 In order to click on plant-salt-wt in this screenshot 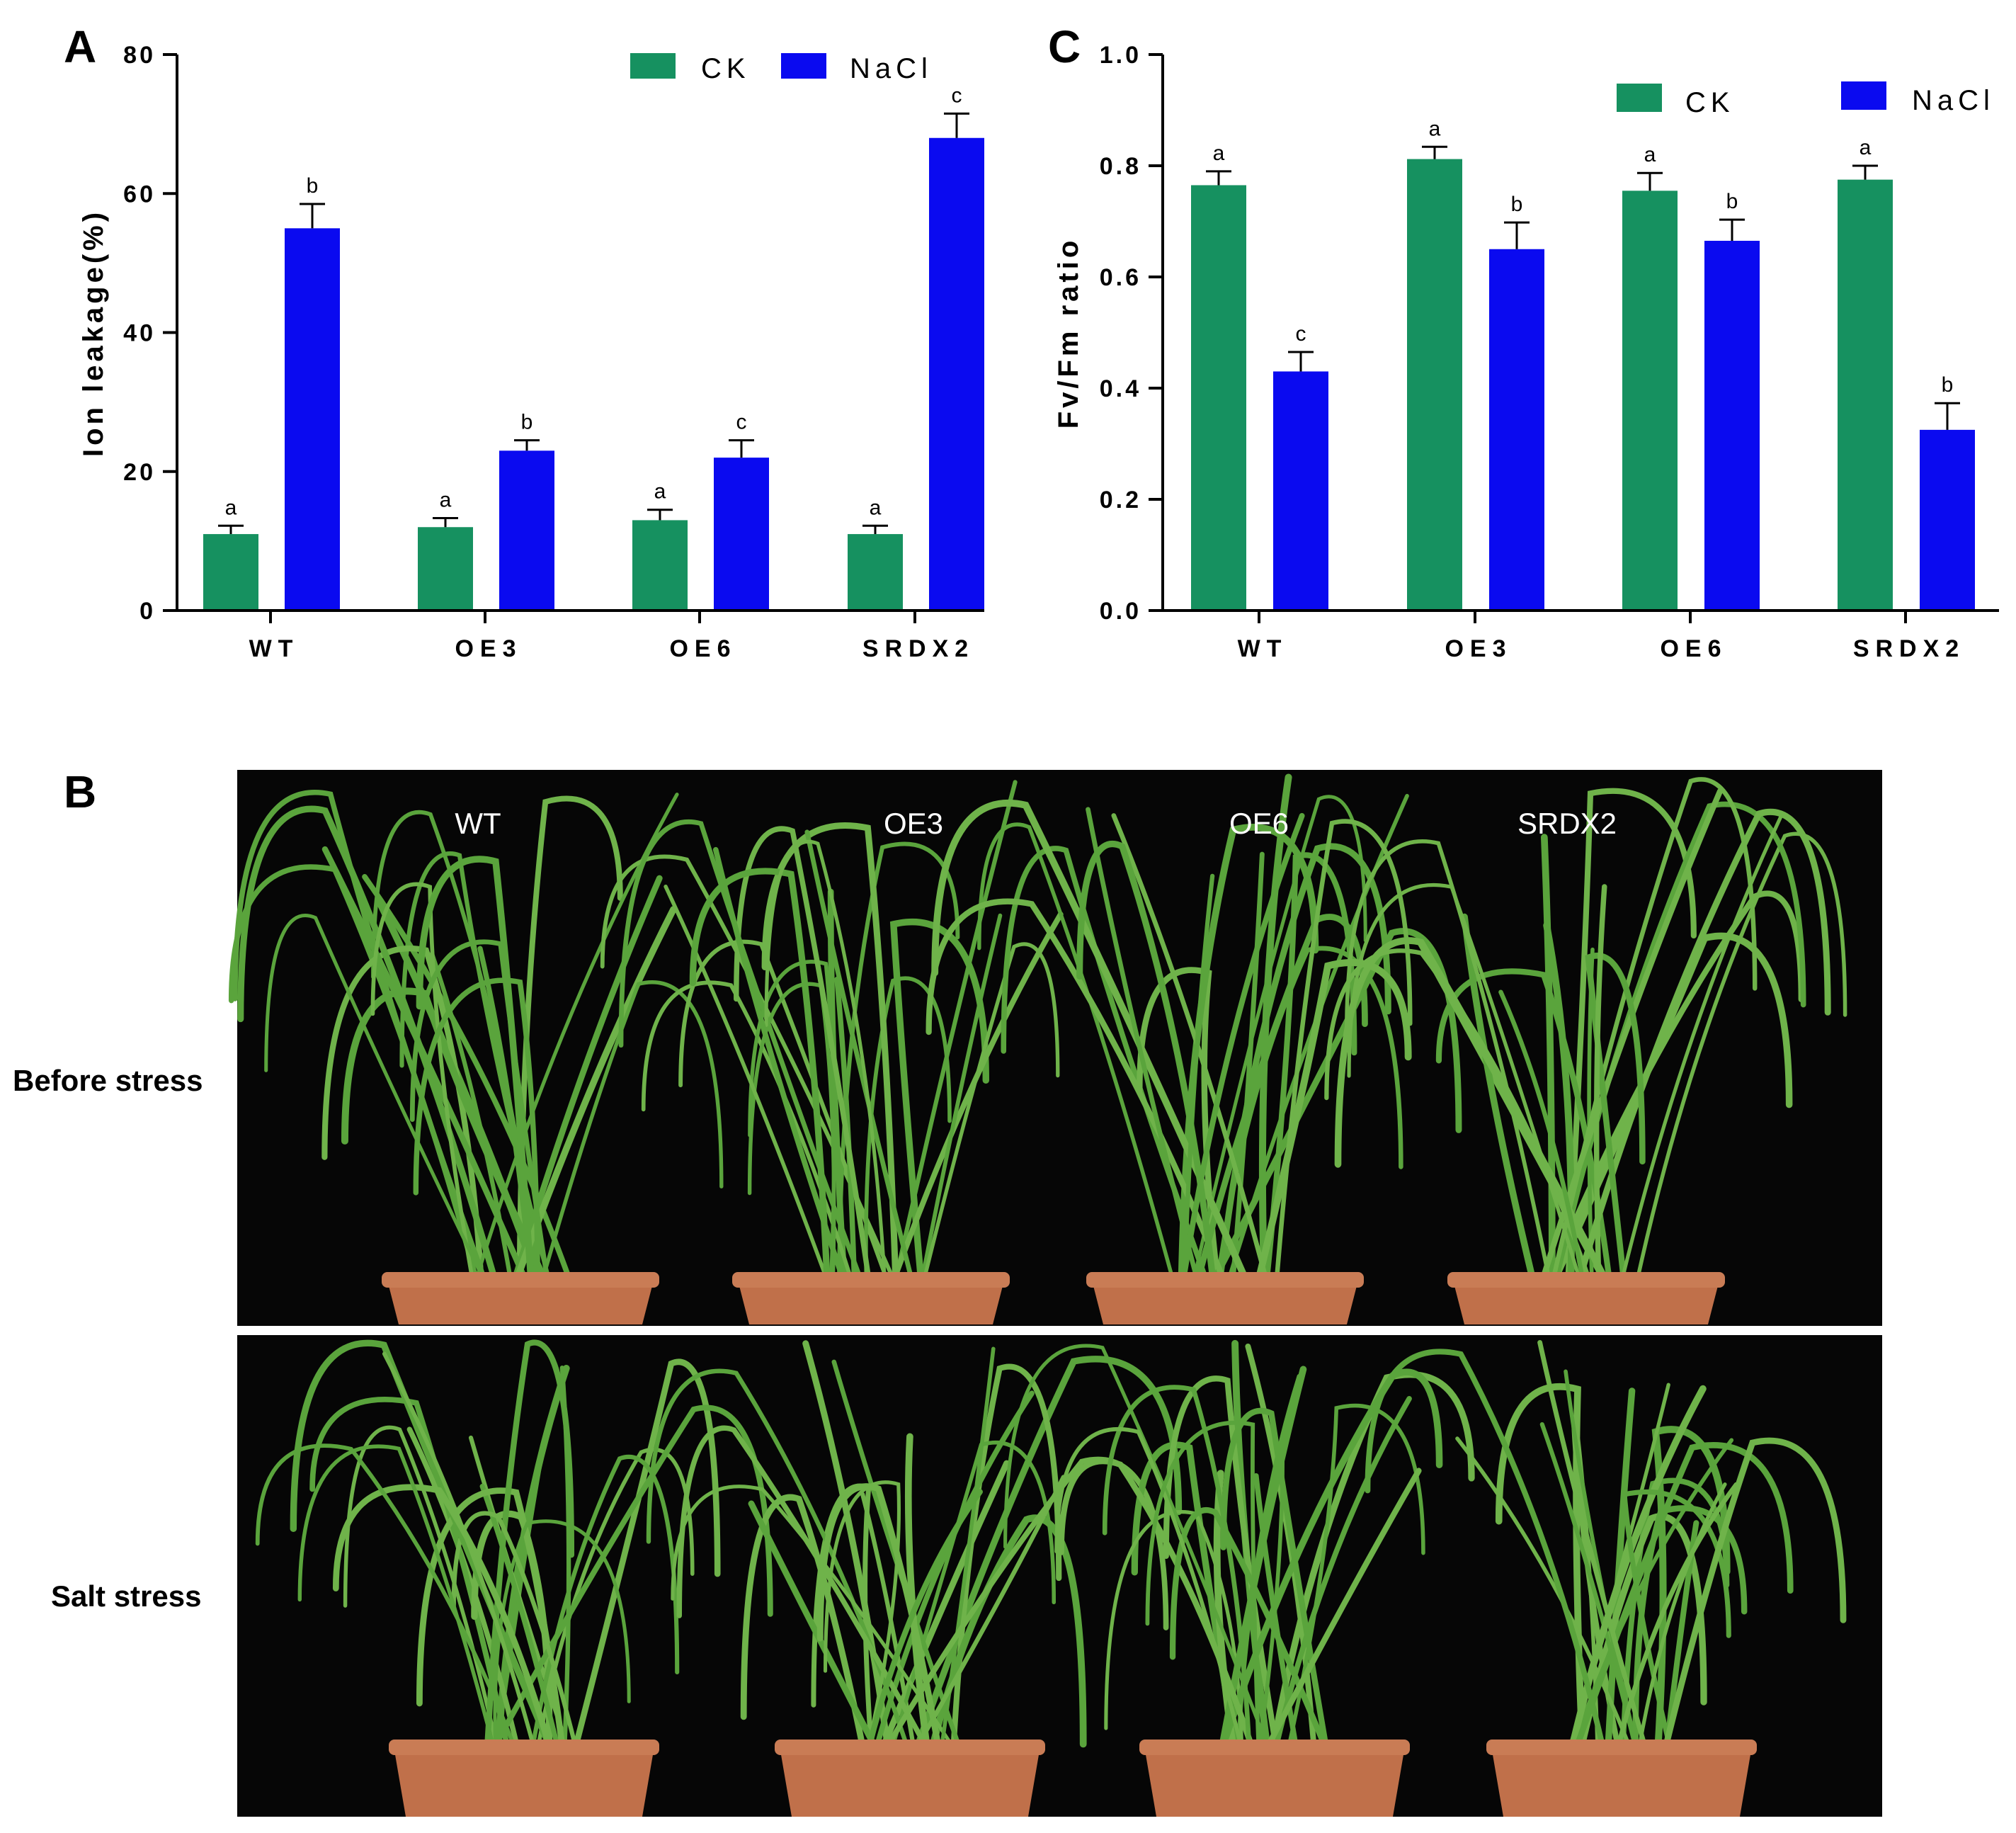, I will do `click(514, 1546)`.